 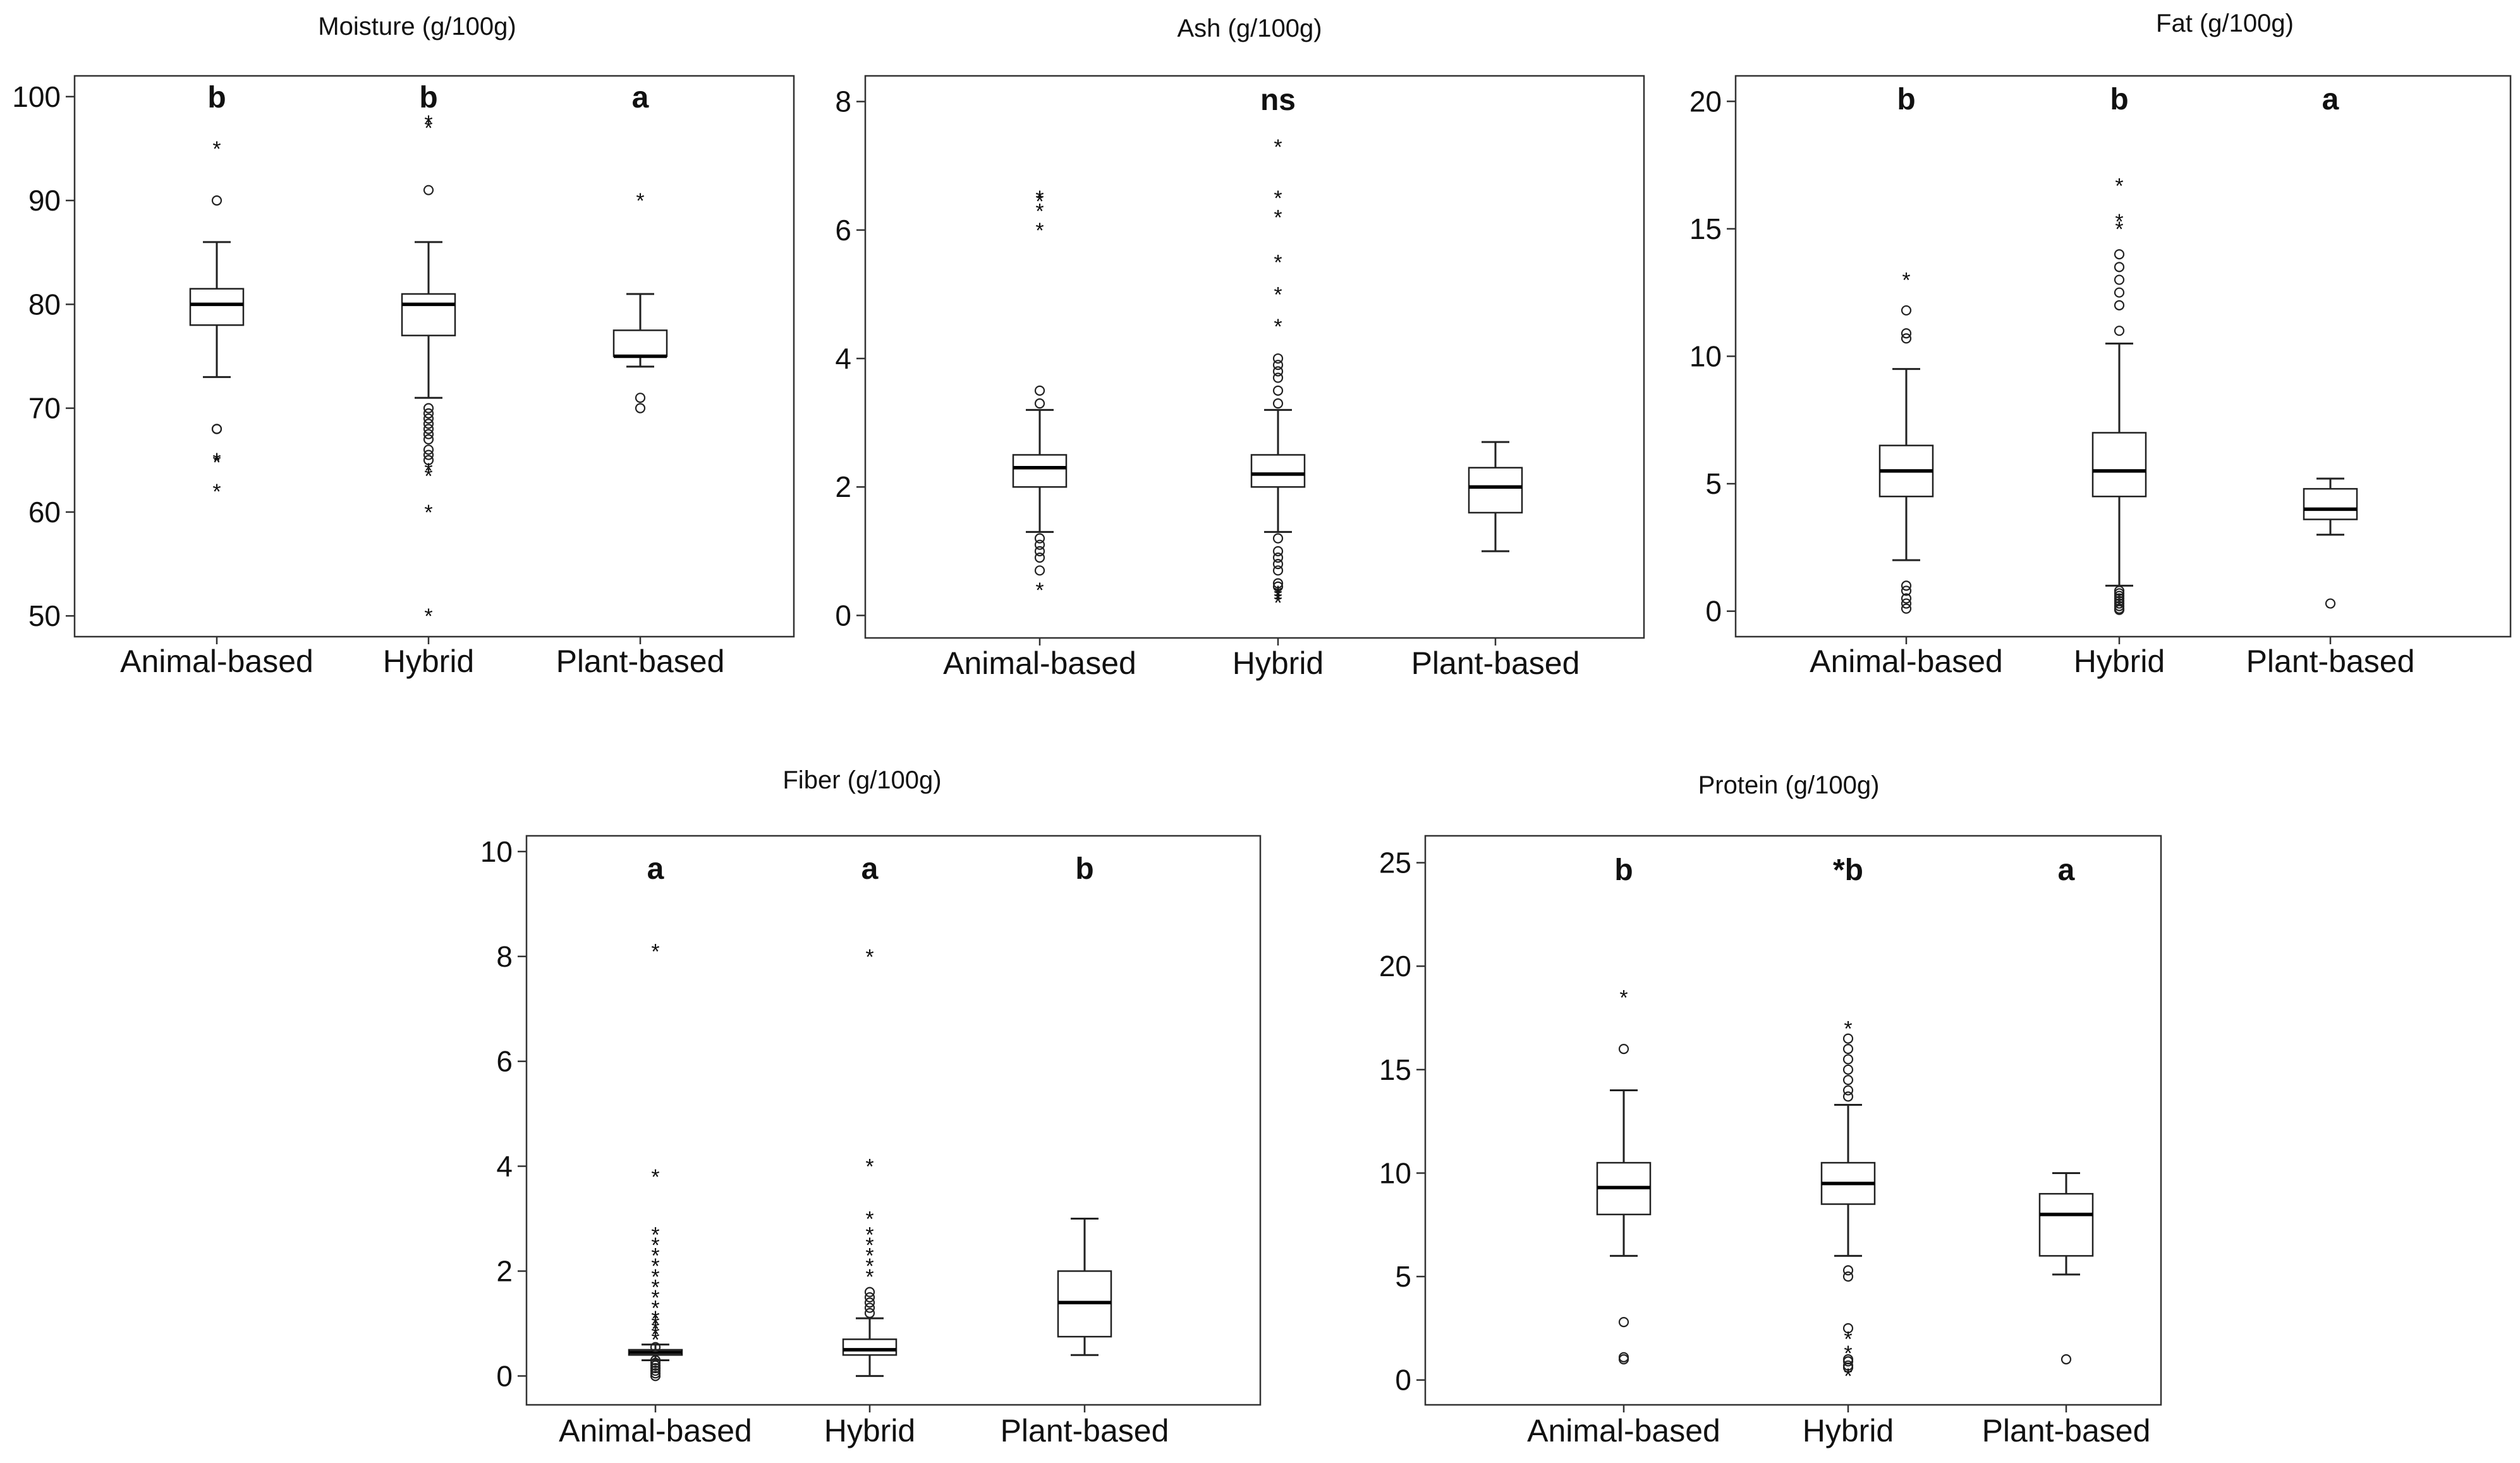 I want to click on y-tick-label: 20, so click(x=1395, y=966).